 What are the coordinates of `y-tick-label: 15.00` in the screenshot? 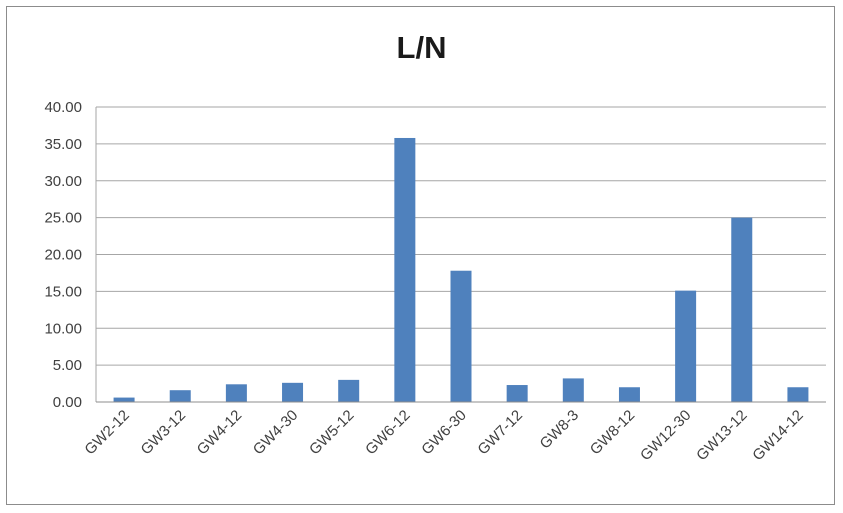 It's located at (63, 291).